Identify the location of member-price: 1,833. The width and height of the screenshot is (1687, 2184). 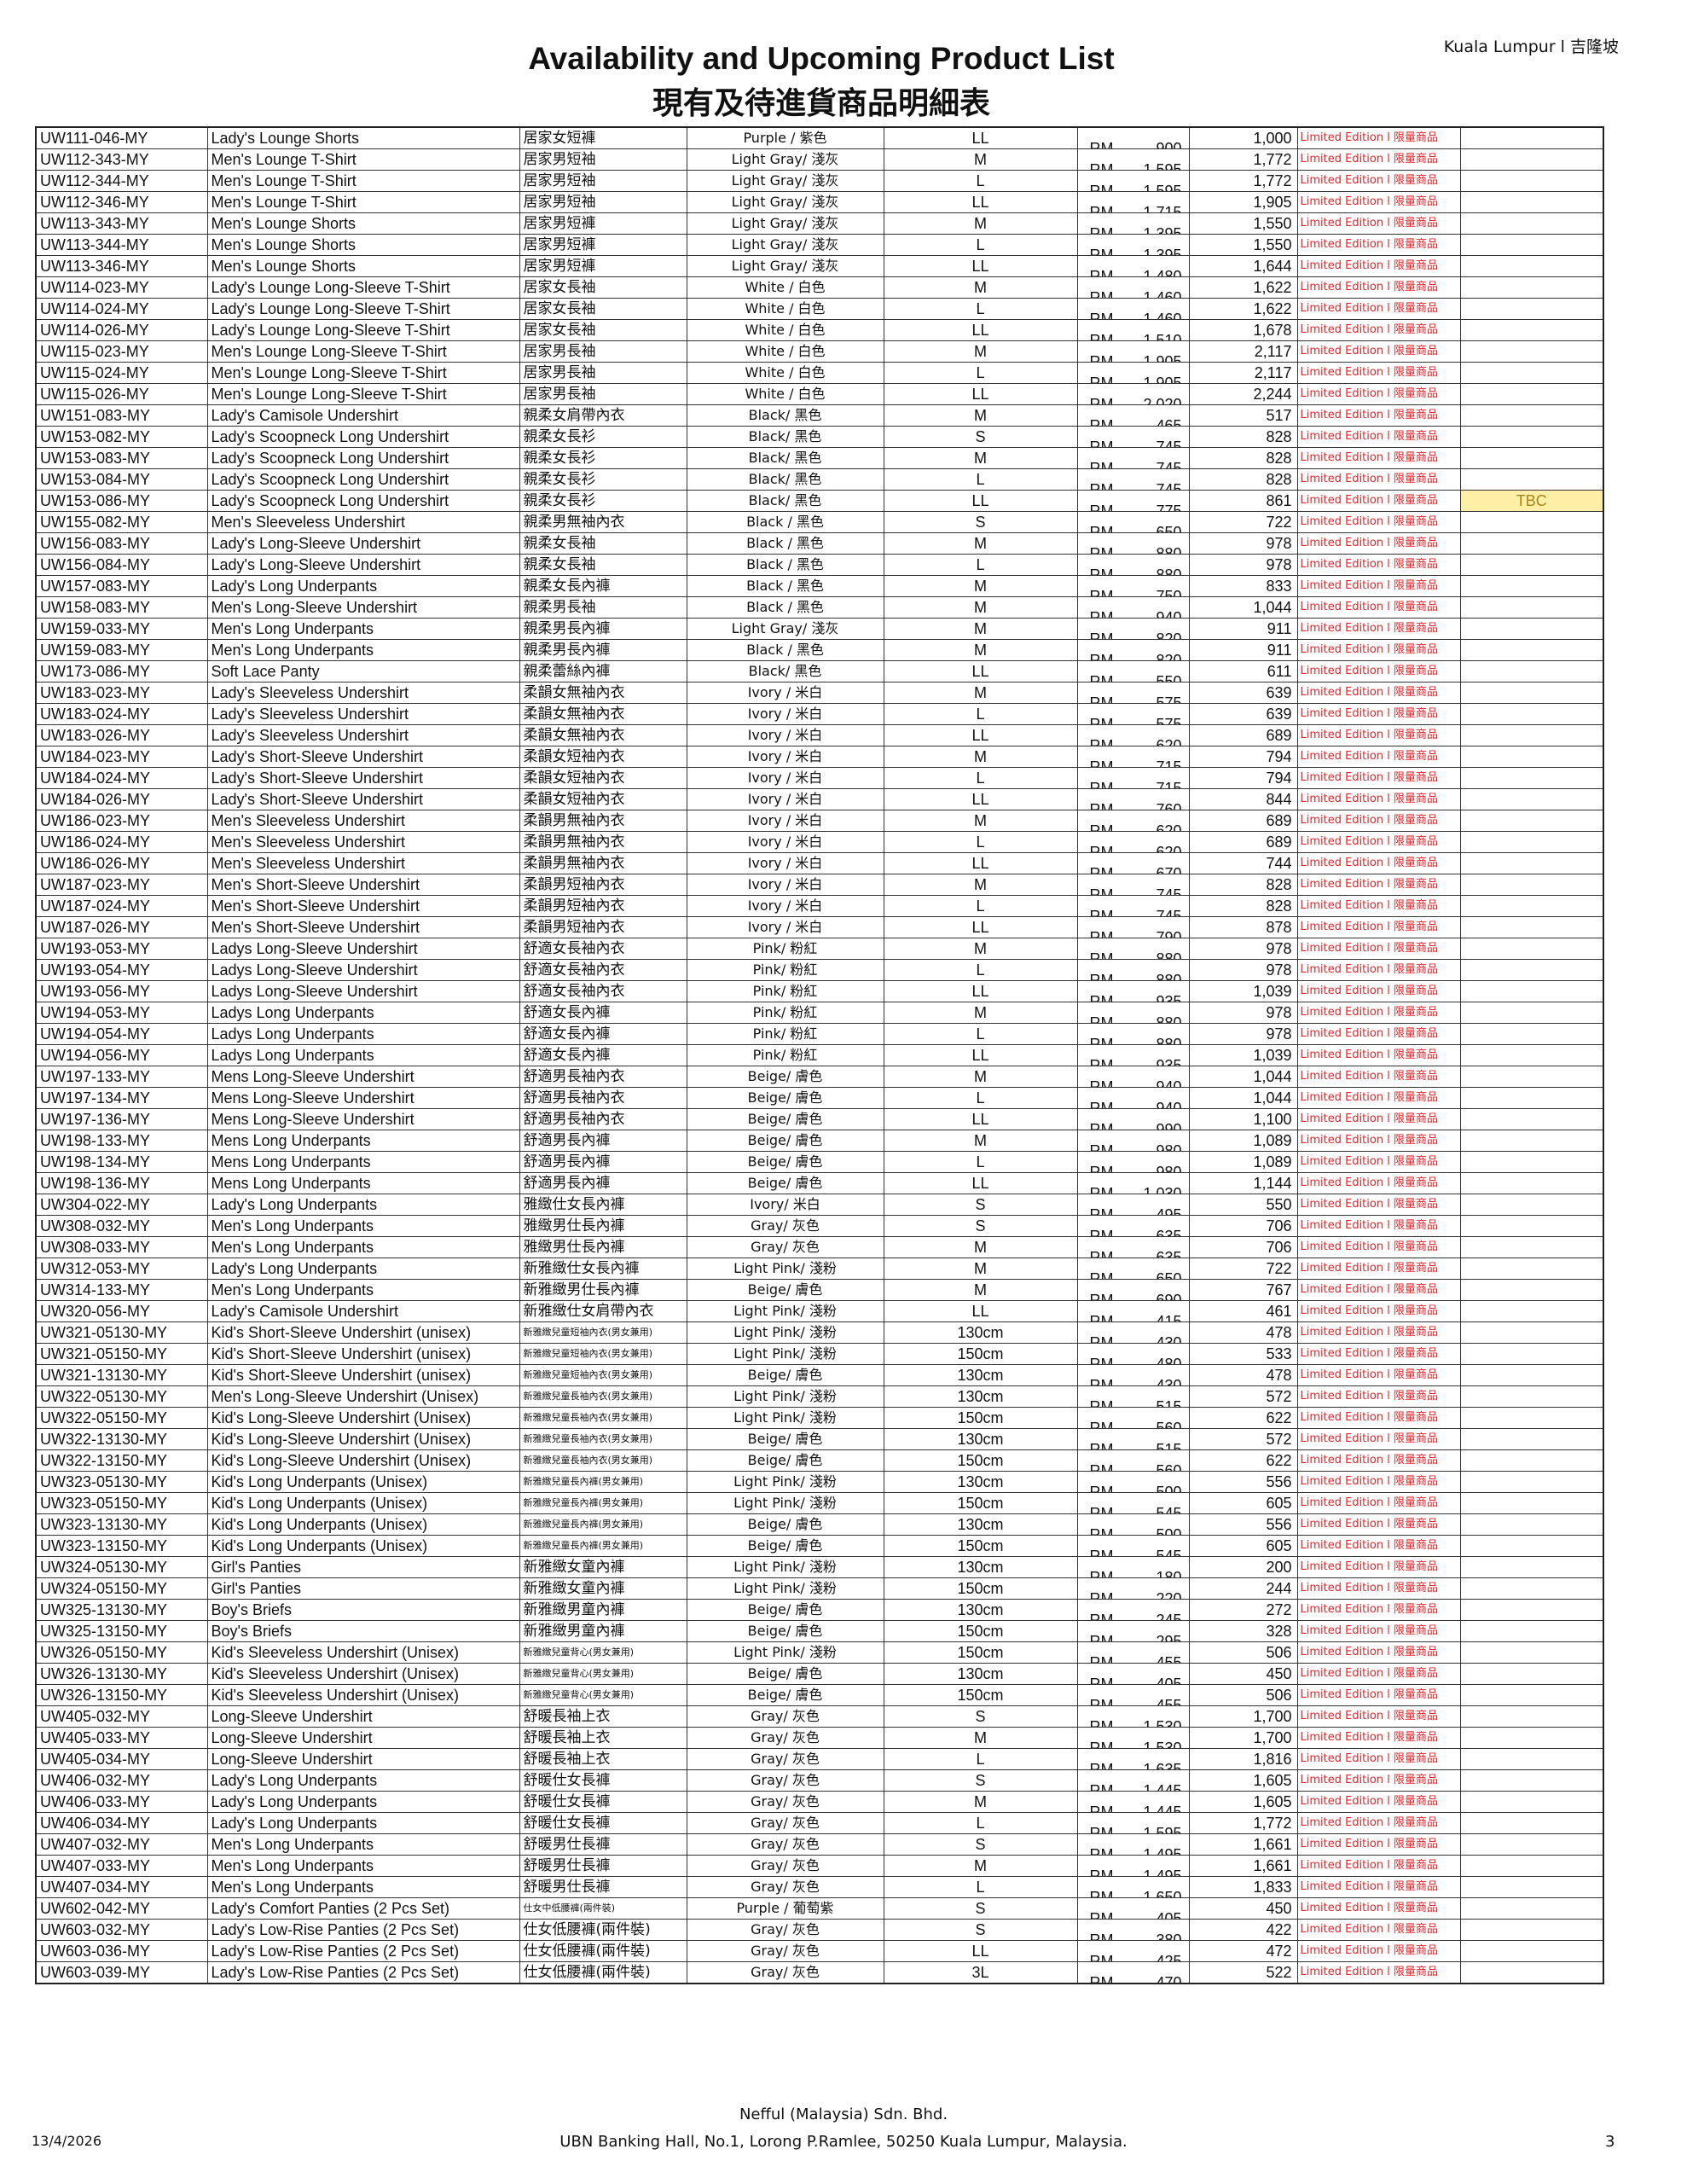
(1243, 1887).